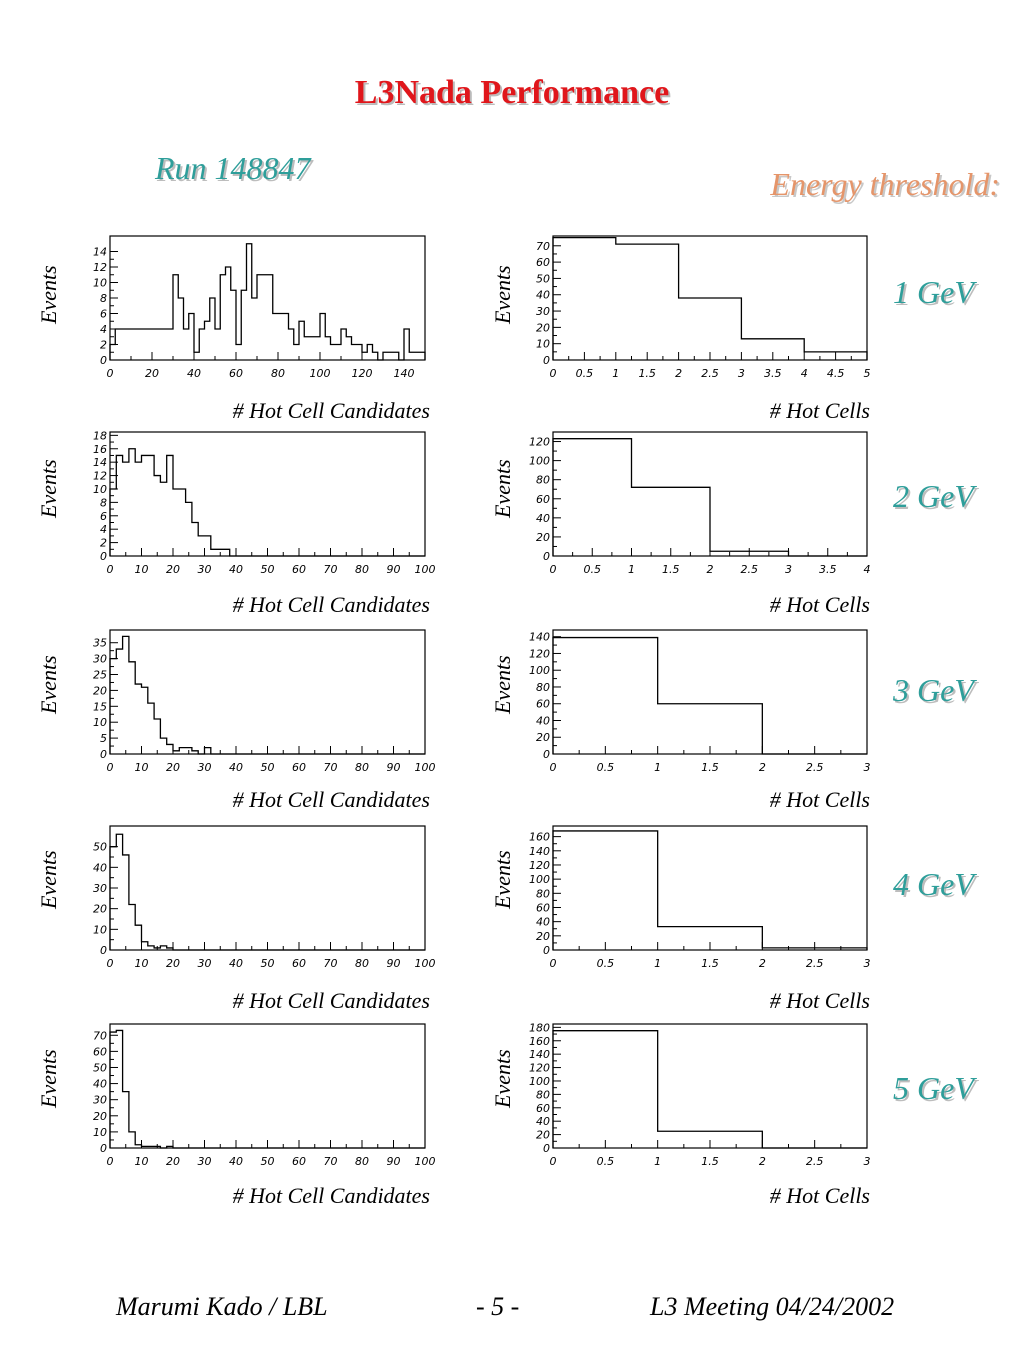 The height and width of the screenshot is (1365, 1024). What do you see at coordinates (933, 884) in the screenshot?
I see `threshold-4: 4 GeV` at bounding box center [933, 884].